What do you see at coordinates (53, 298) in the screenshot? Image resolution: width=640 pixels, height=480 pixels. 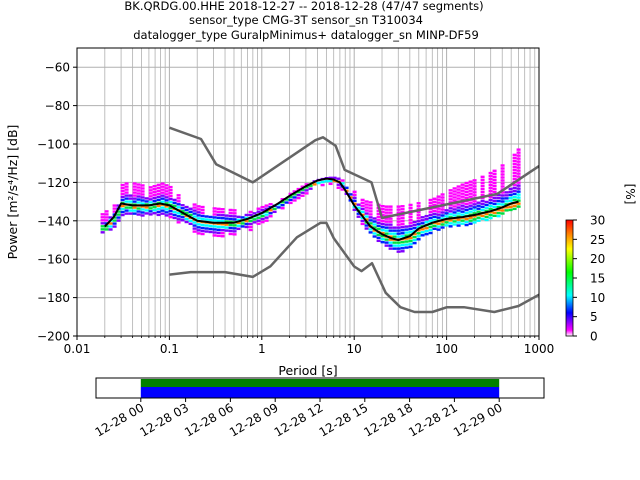 I see `y-tick-label: −180` at bounding box center [53, 298].